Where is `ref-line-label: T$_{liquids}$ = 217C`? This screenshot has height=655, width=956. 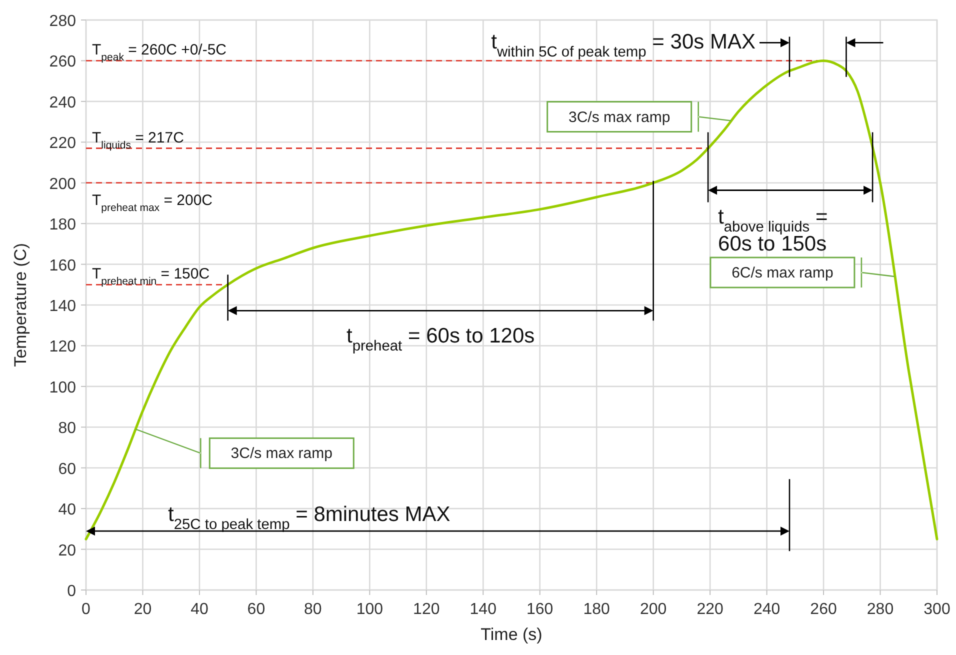 ref-line-label: T$_{liquids}$ = 217C is located at coordinates (138, 140).